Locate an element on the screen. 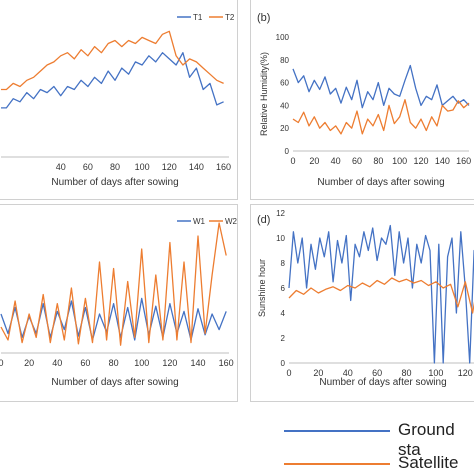  y-axis-title: Sunshine hour is located at coordinates (262, 288).